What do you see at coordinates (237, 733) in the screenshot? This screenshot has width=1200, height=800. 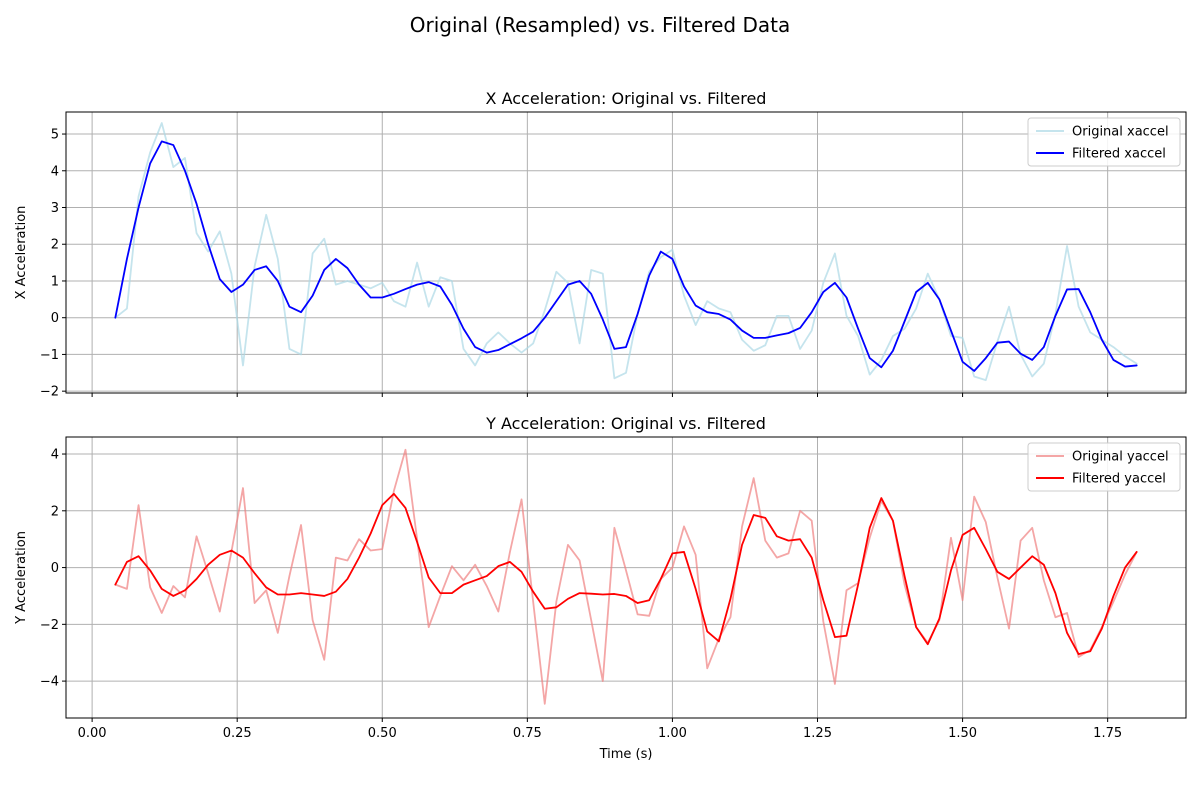 I see `y-acceleration-xtick-label: 0.25` at bounding box center [237, 733].